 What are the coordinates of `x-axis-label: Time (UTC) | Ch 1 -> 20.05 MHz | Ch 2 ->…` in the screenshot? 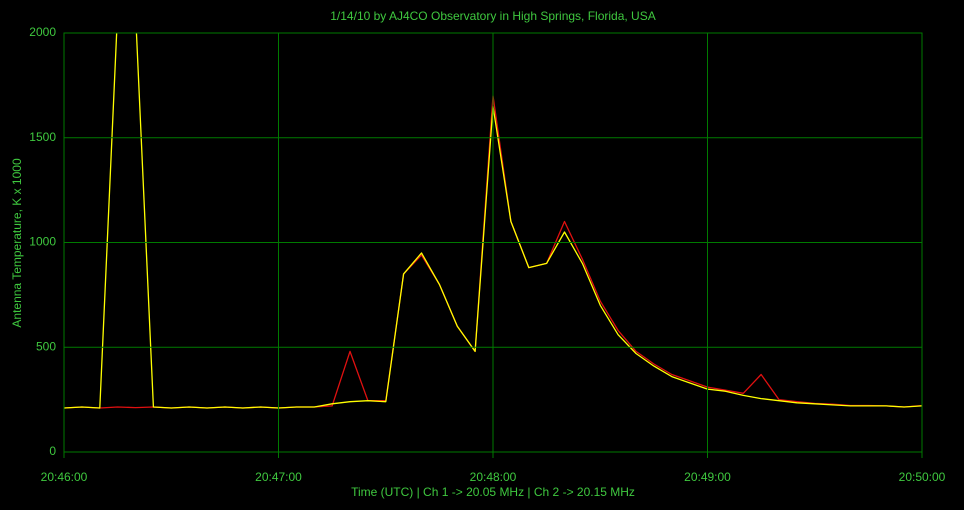 It's located at (493, 492).